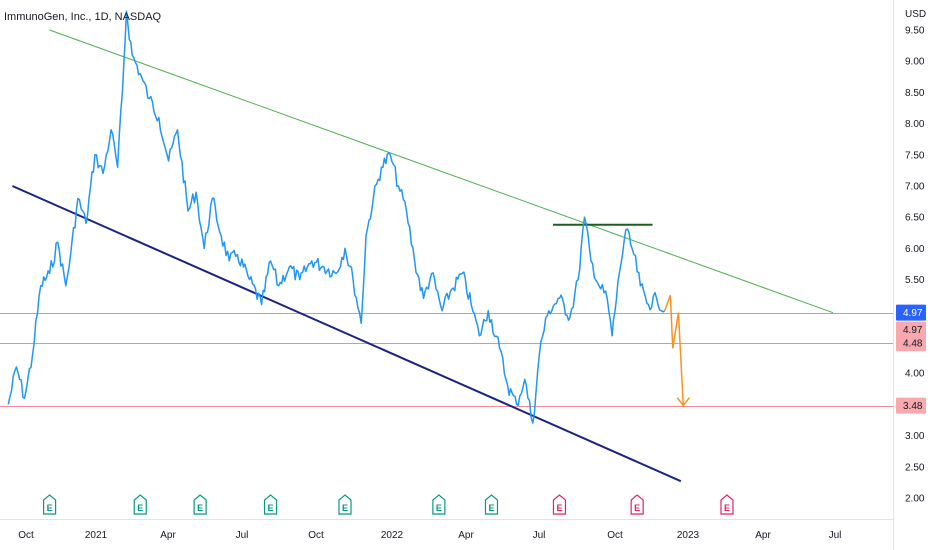 The width and height of the screenshot is (932, 550). What do you see at coordinates (915, 249) in the screenshot?
I see `y-tick-label: 6.00` at bounding box center [915, 249].